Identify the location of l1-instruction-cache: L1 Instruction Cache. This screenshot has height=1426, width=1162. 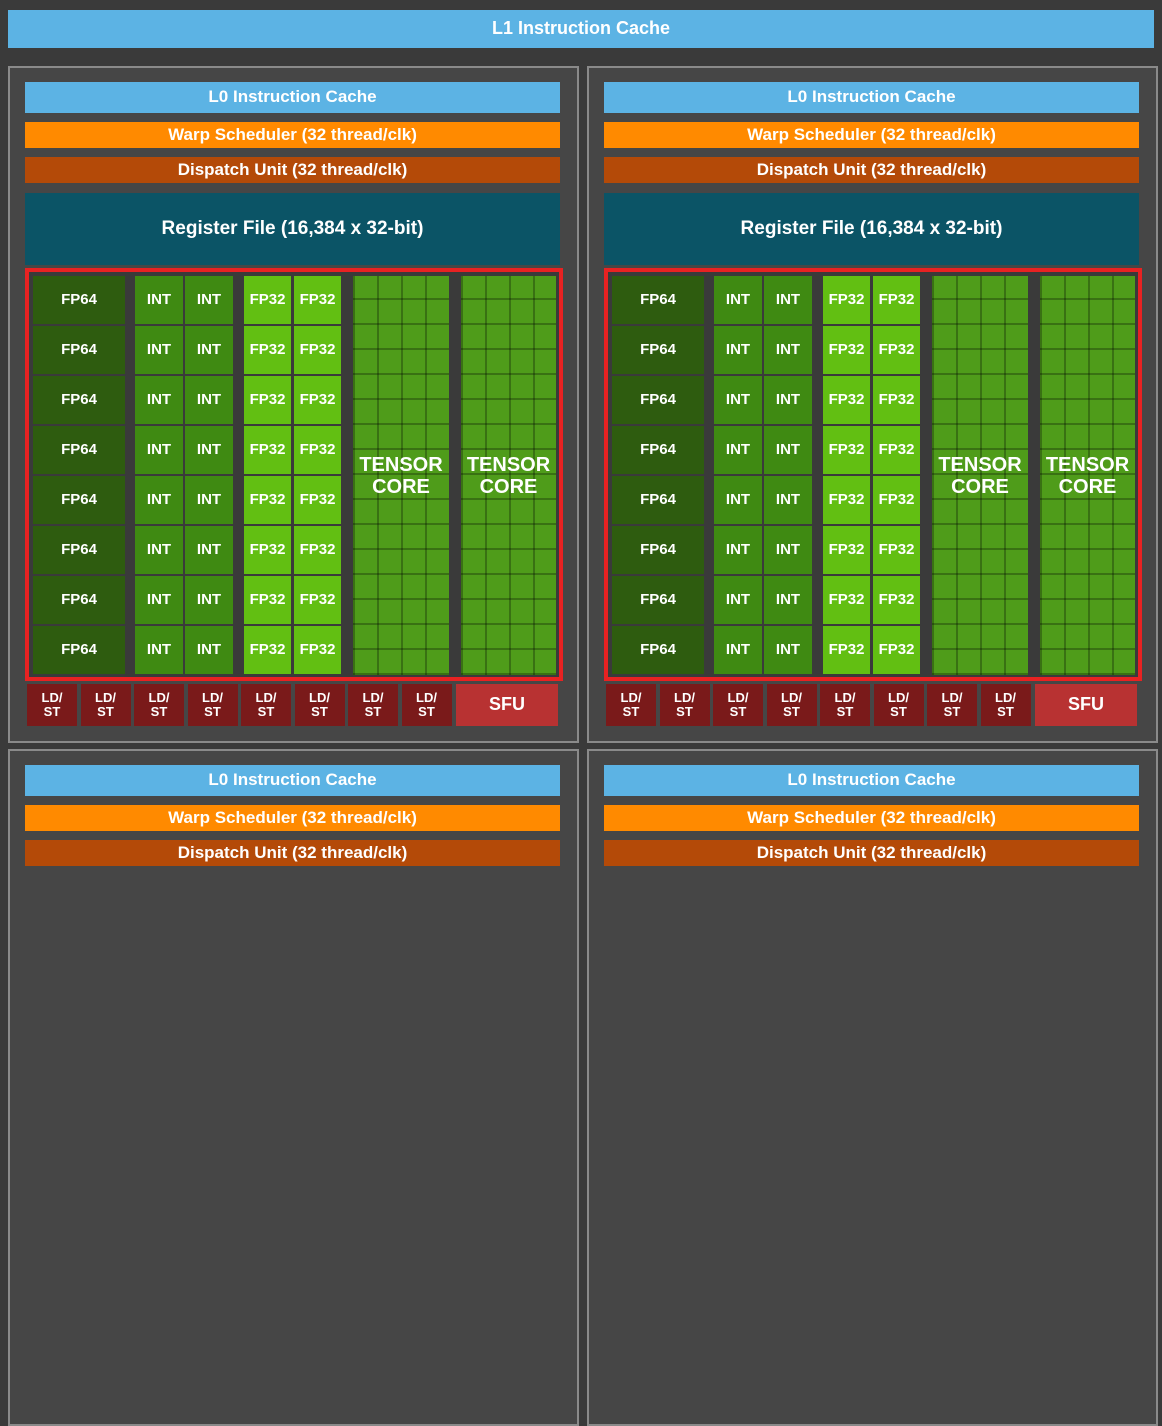
(581, 29).